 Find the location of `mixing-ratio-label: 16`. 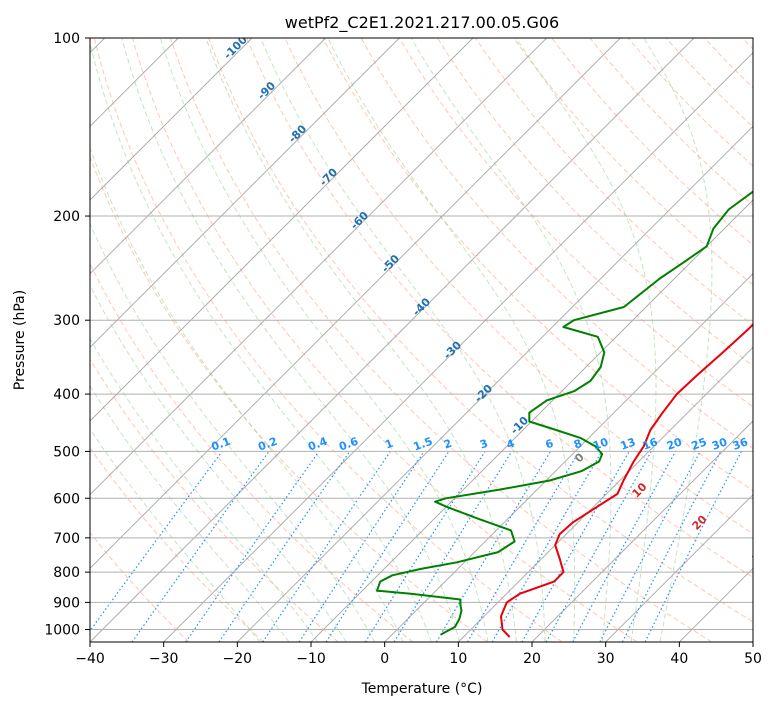

mixing-ratio-label: 16 is located at coordinates (650, 444).